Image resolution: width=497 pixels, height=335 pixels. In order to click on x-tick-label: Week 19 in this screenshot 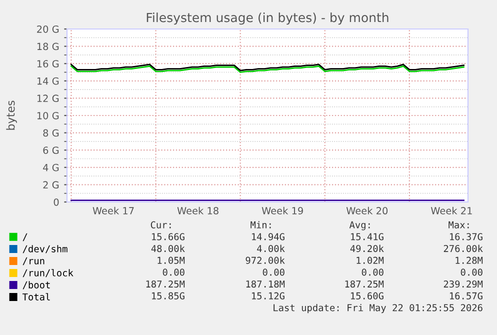, I will do `click(282, 210)`.